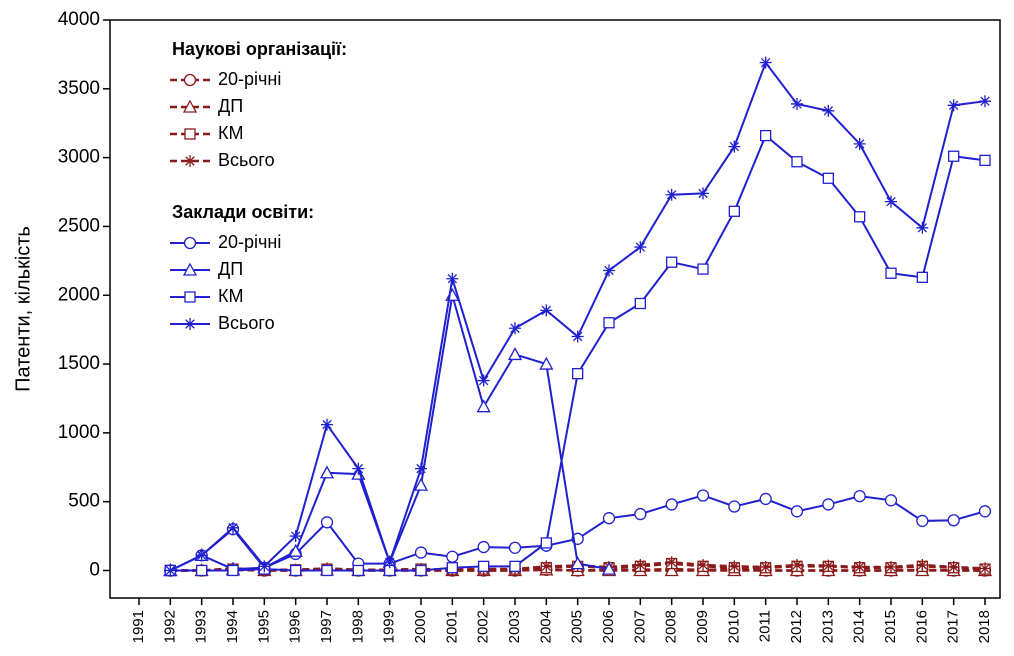  Describe the element at coordinates (79, 157) in the screenshot. I see `y-tick-label: 3000` at that location.